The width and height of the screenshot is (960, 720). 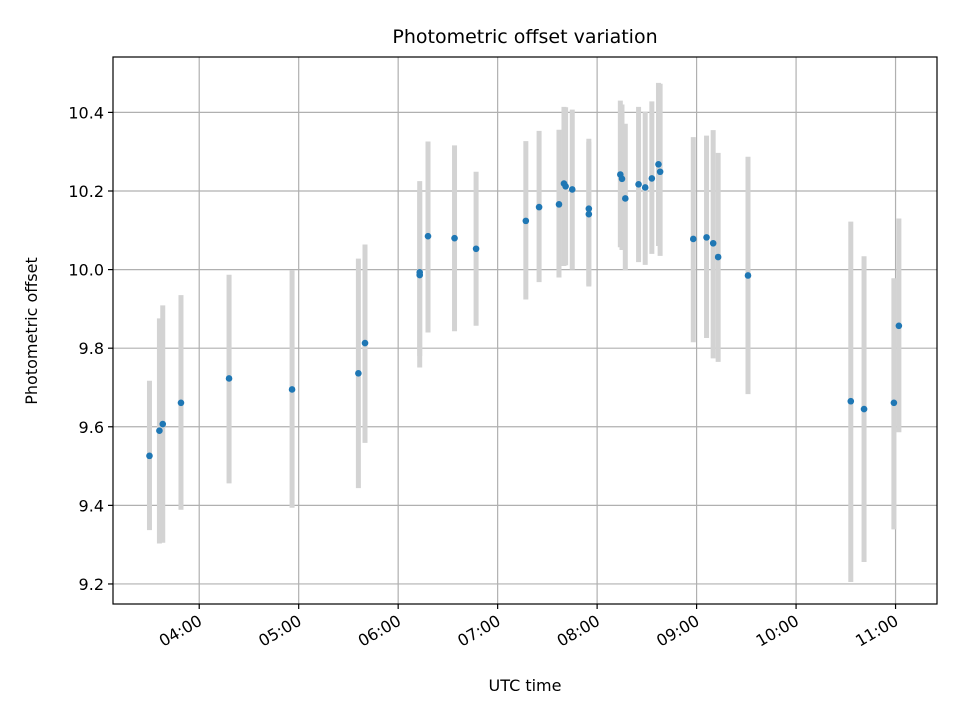 I want to click on y-tick-label: 9.6, so click(x=91, y=427).